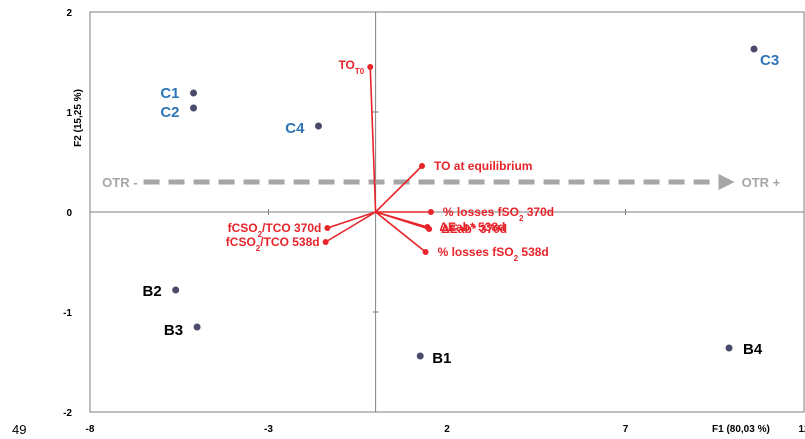 This screenshot has height=439, width=805. Describe the element at coordinates (173, 330) in the screenshot. I see `observation-label: B3` at that location.